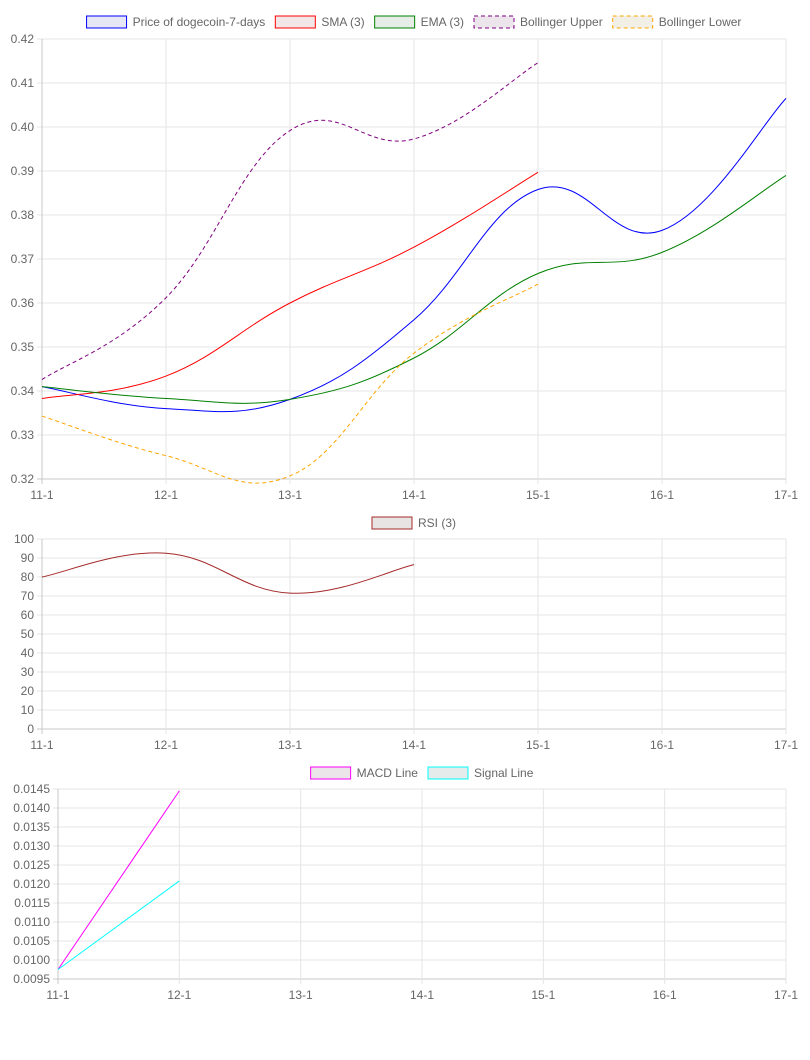  What do you see at coordinates (28, 596) in the screenshot?
I see `y-tick-label: 70` at bounding box center [28, 596].